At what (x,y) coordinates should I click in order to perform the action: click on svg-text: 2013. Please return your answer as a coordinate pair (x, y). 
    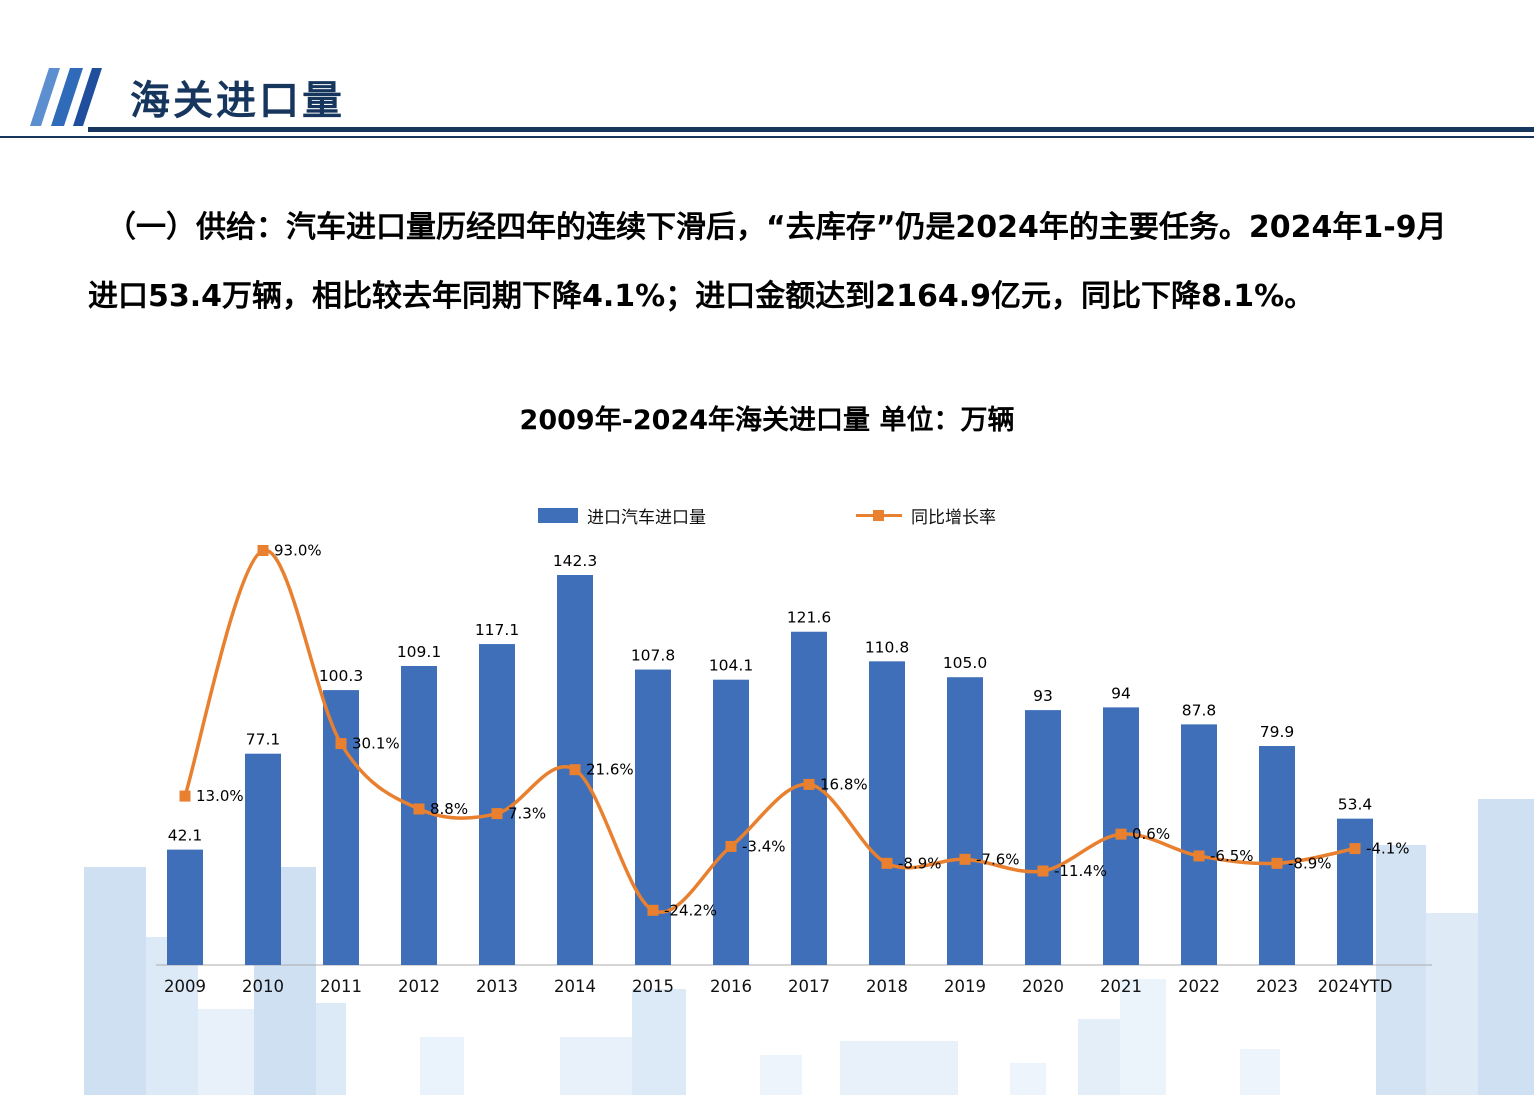
    Looking at the image, I should click on (497, 986).